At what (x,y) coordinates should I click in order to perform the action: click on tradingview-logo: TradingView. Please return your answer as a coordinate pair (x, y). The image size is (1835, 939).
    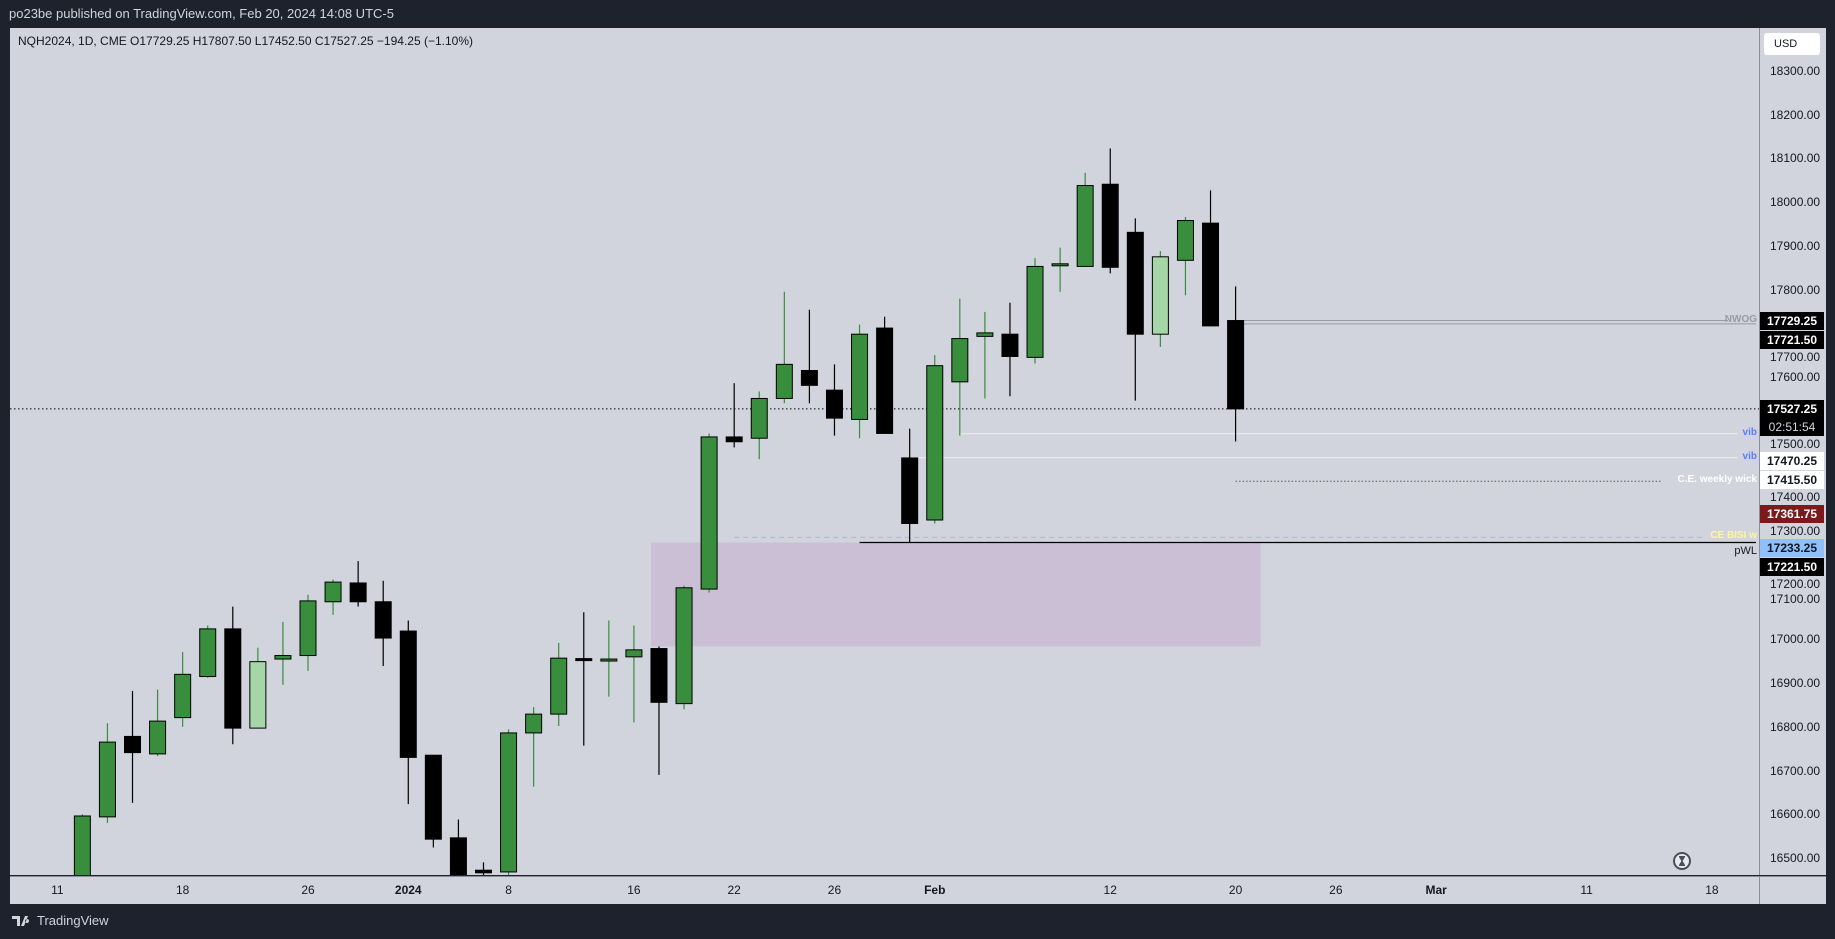
    Looking at the image, I should click on (60, 920).